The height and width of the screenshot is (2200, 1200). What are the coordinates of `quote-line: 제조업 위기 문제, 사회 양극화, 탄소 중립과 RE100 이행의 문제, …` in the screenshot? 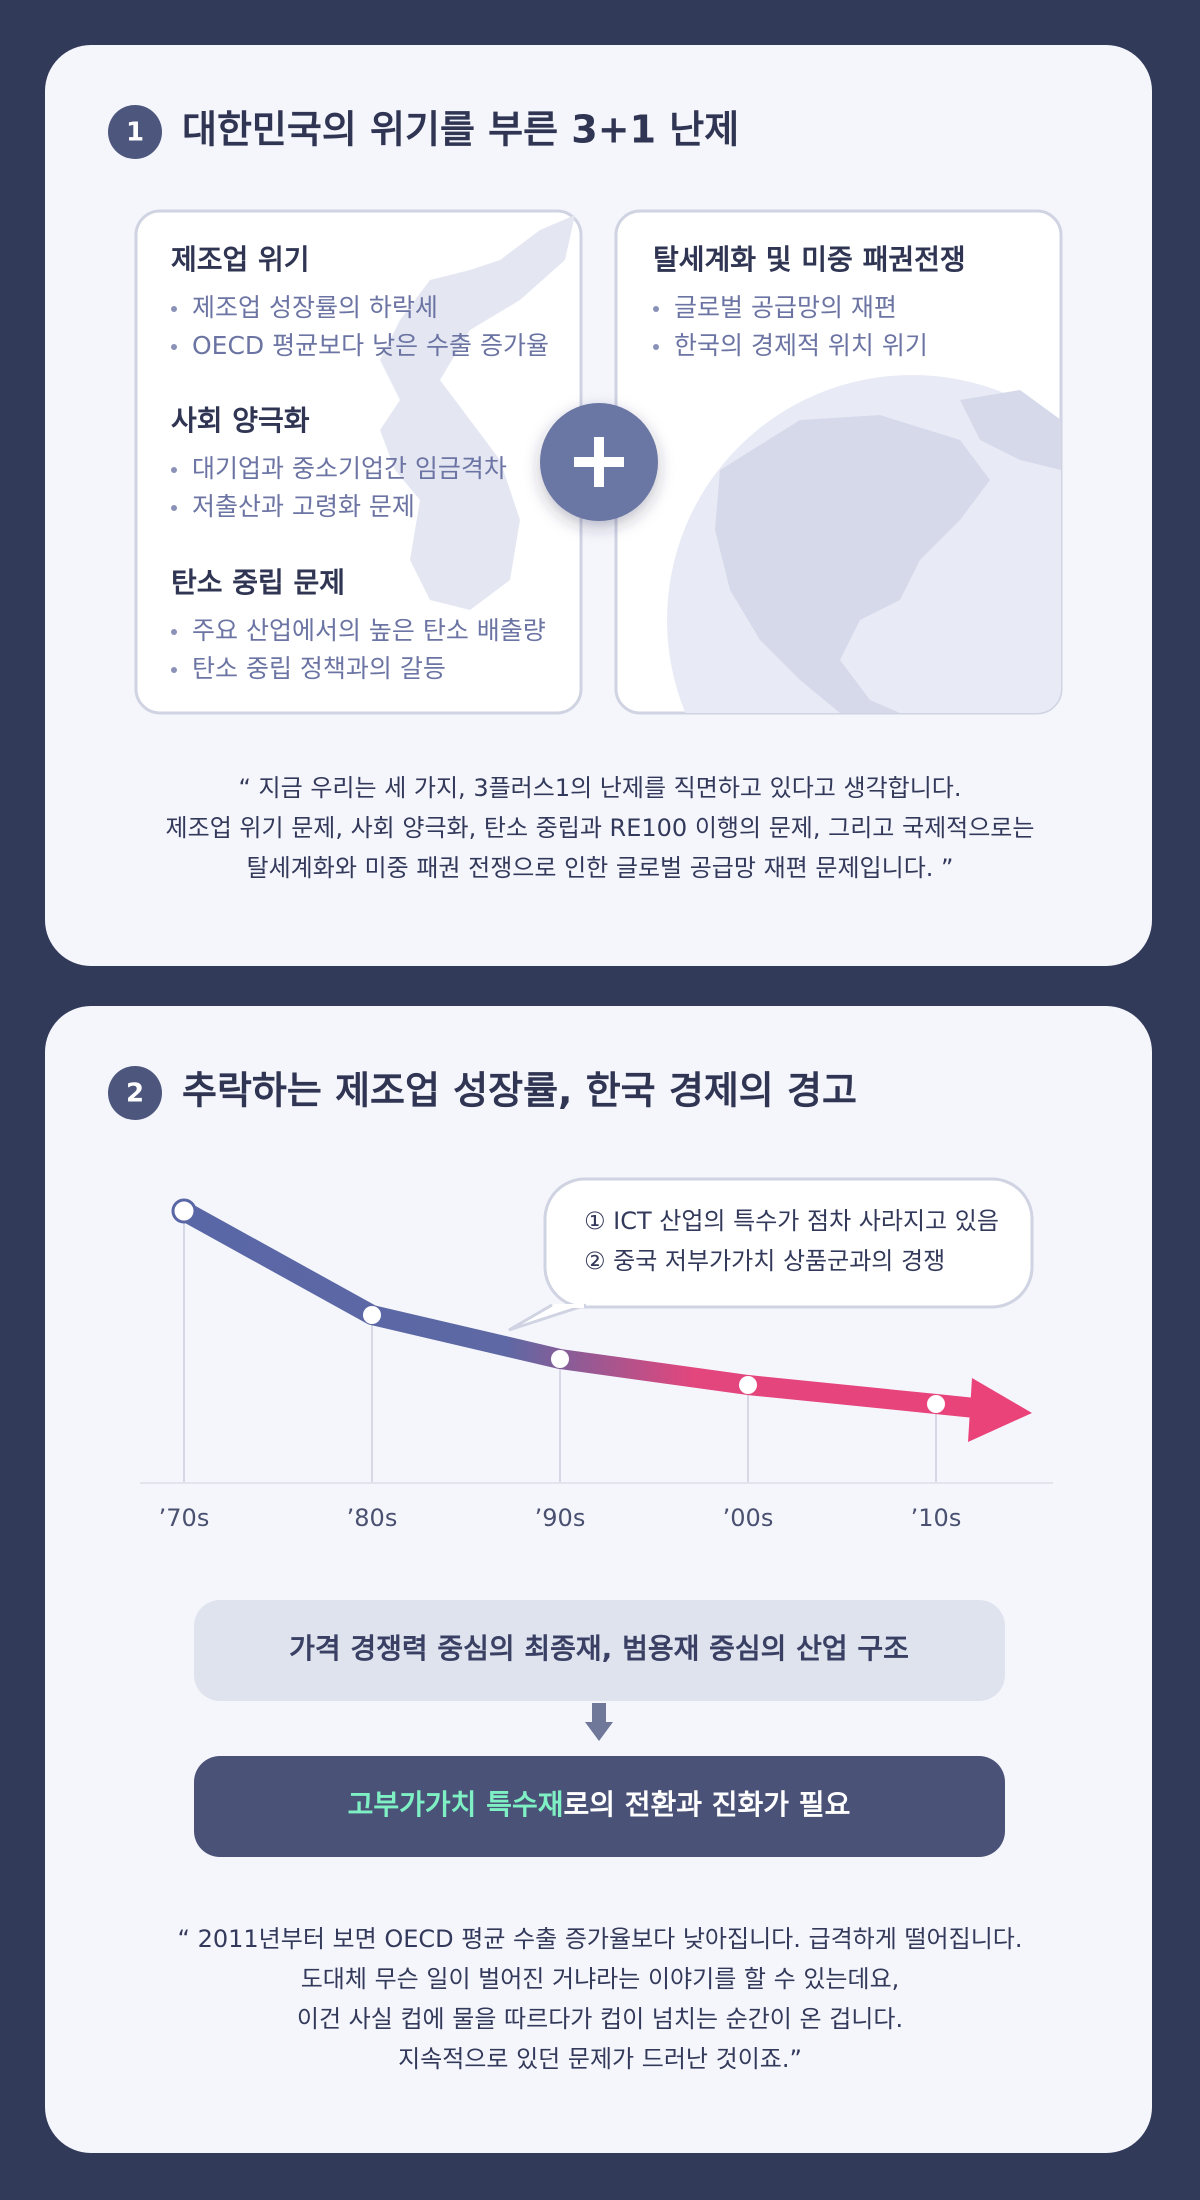 It's located at (600, 828).